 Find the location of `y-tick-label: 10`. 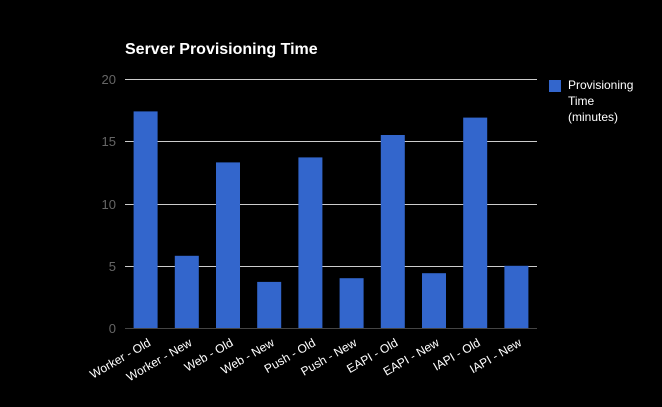

y-tick-label: 10 is located at coordinates (109, 204).